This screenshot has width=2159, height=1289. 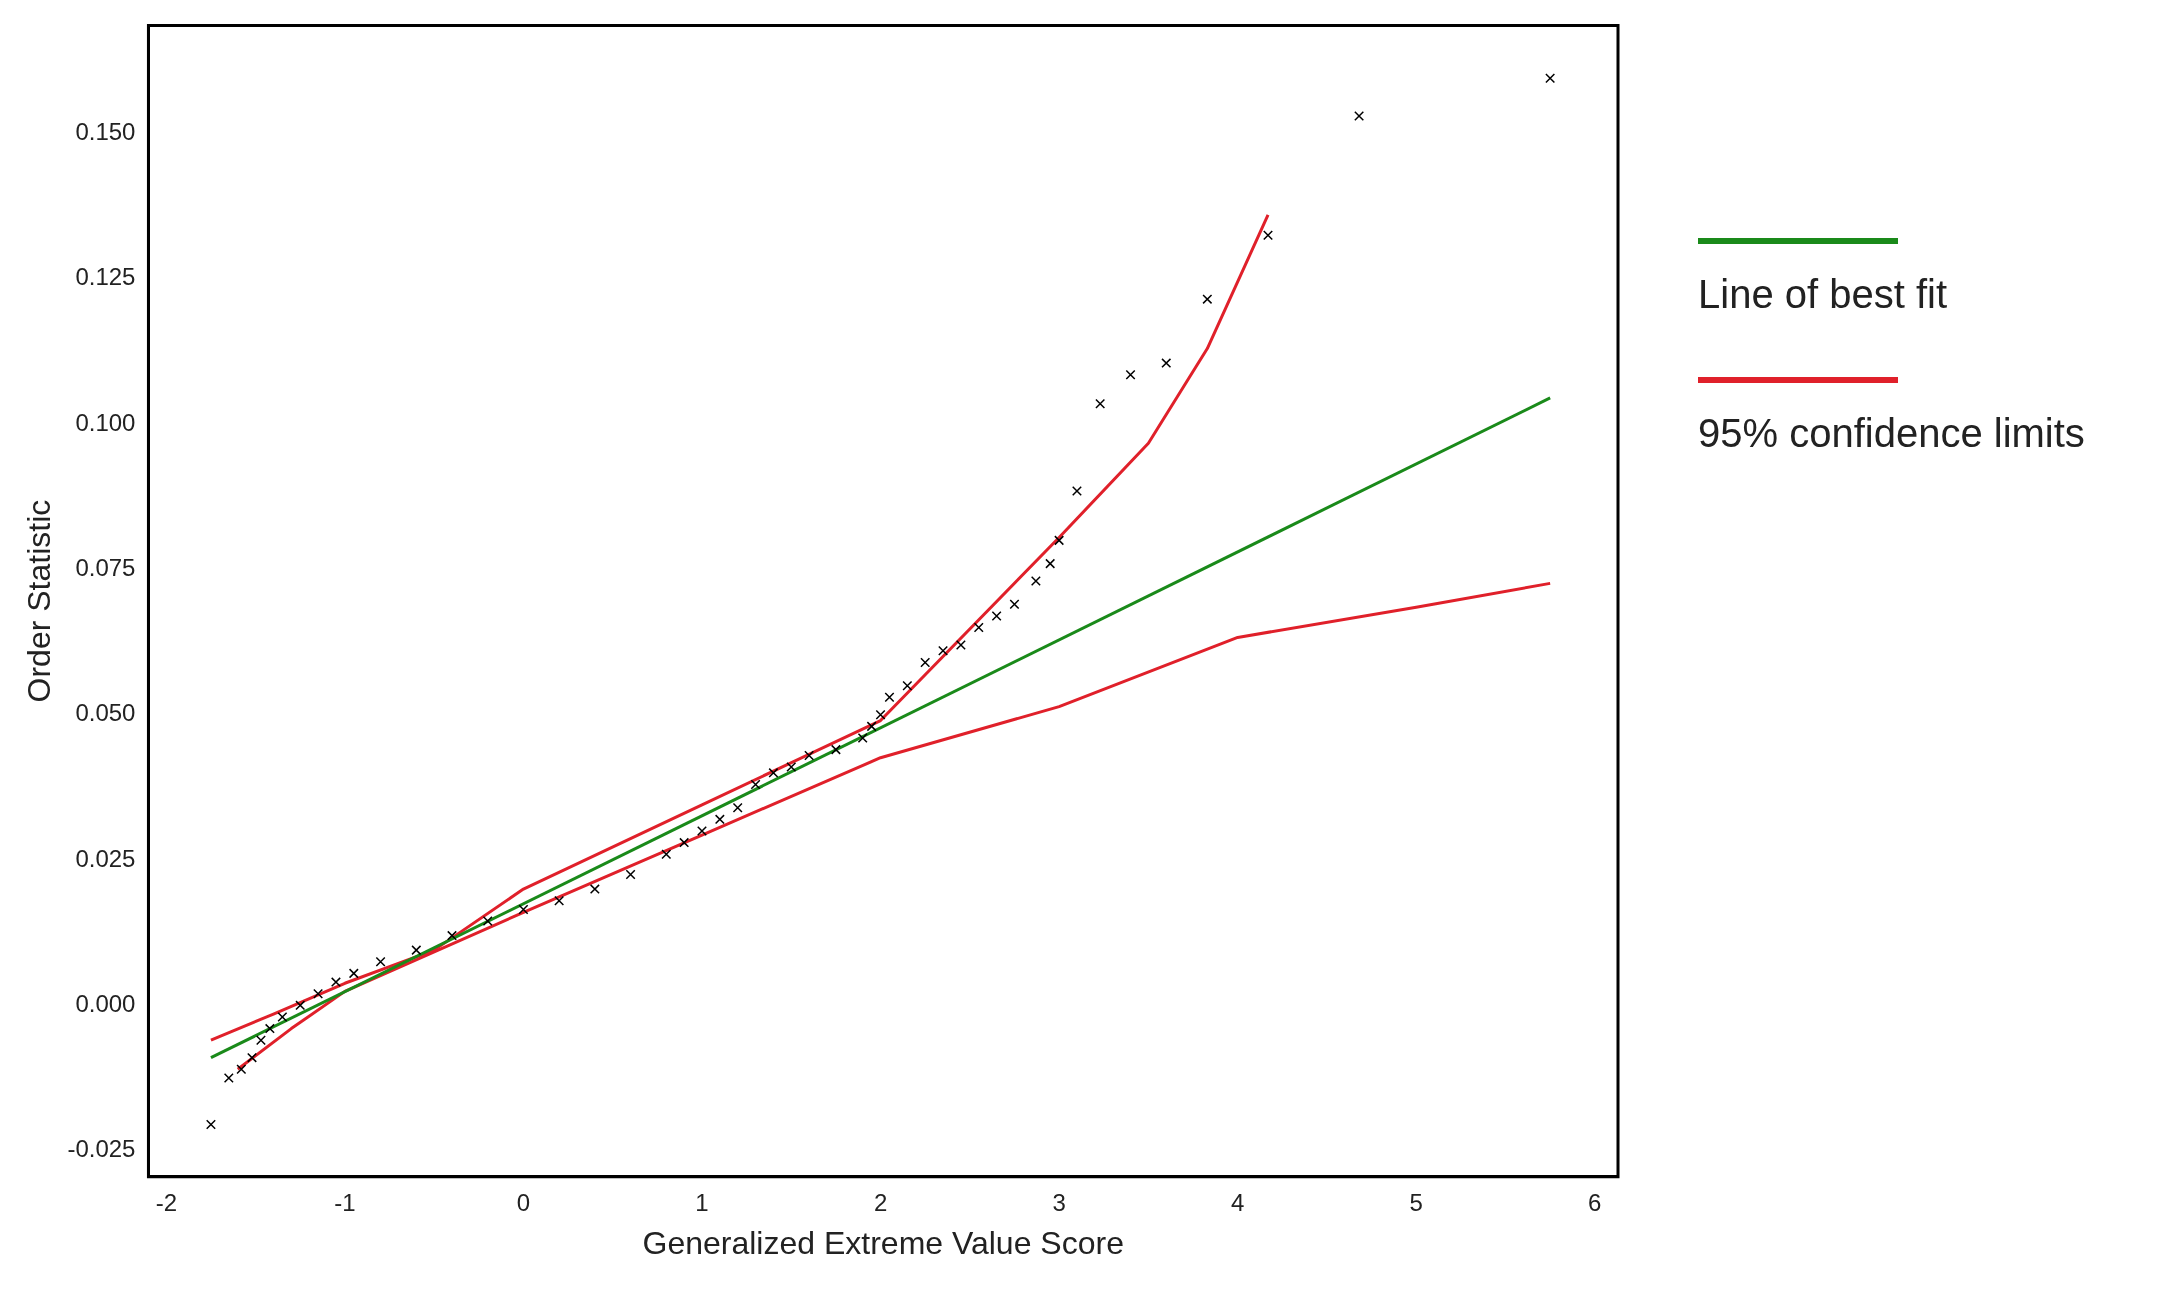 I want to click on y-tick-label: 0.125, so click(x=105, y=277).